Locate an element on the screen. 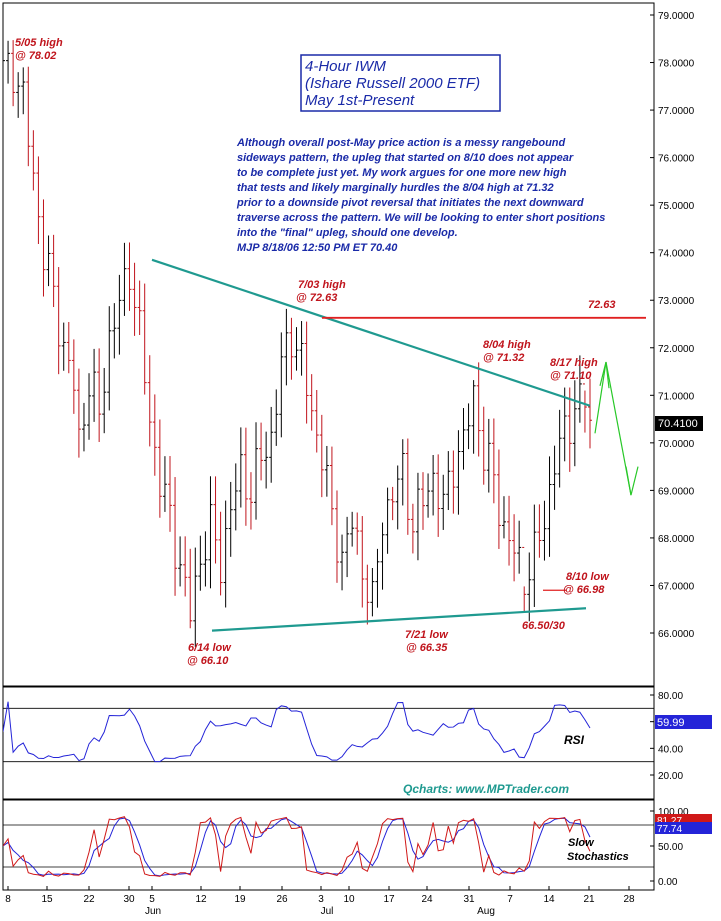  title-line-2: (Ishare Russell 2000 ETF) is located at coordinates (392, 83).